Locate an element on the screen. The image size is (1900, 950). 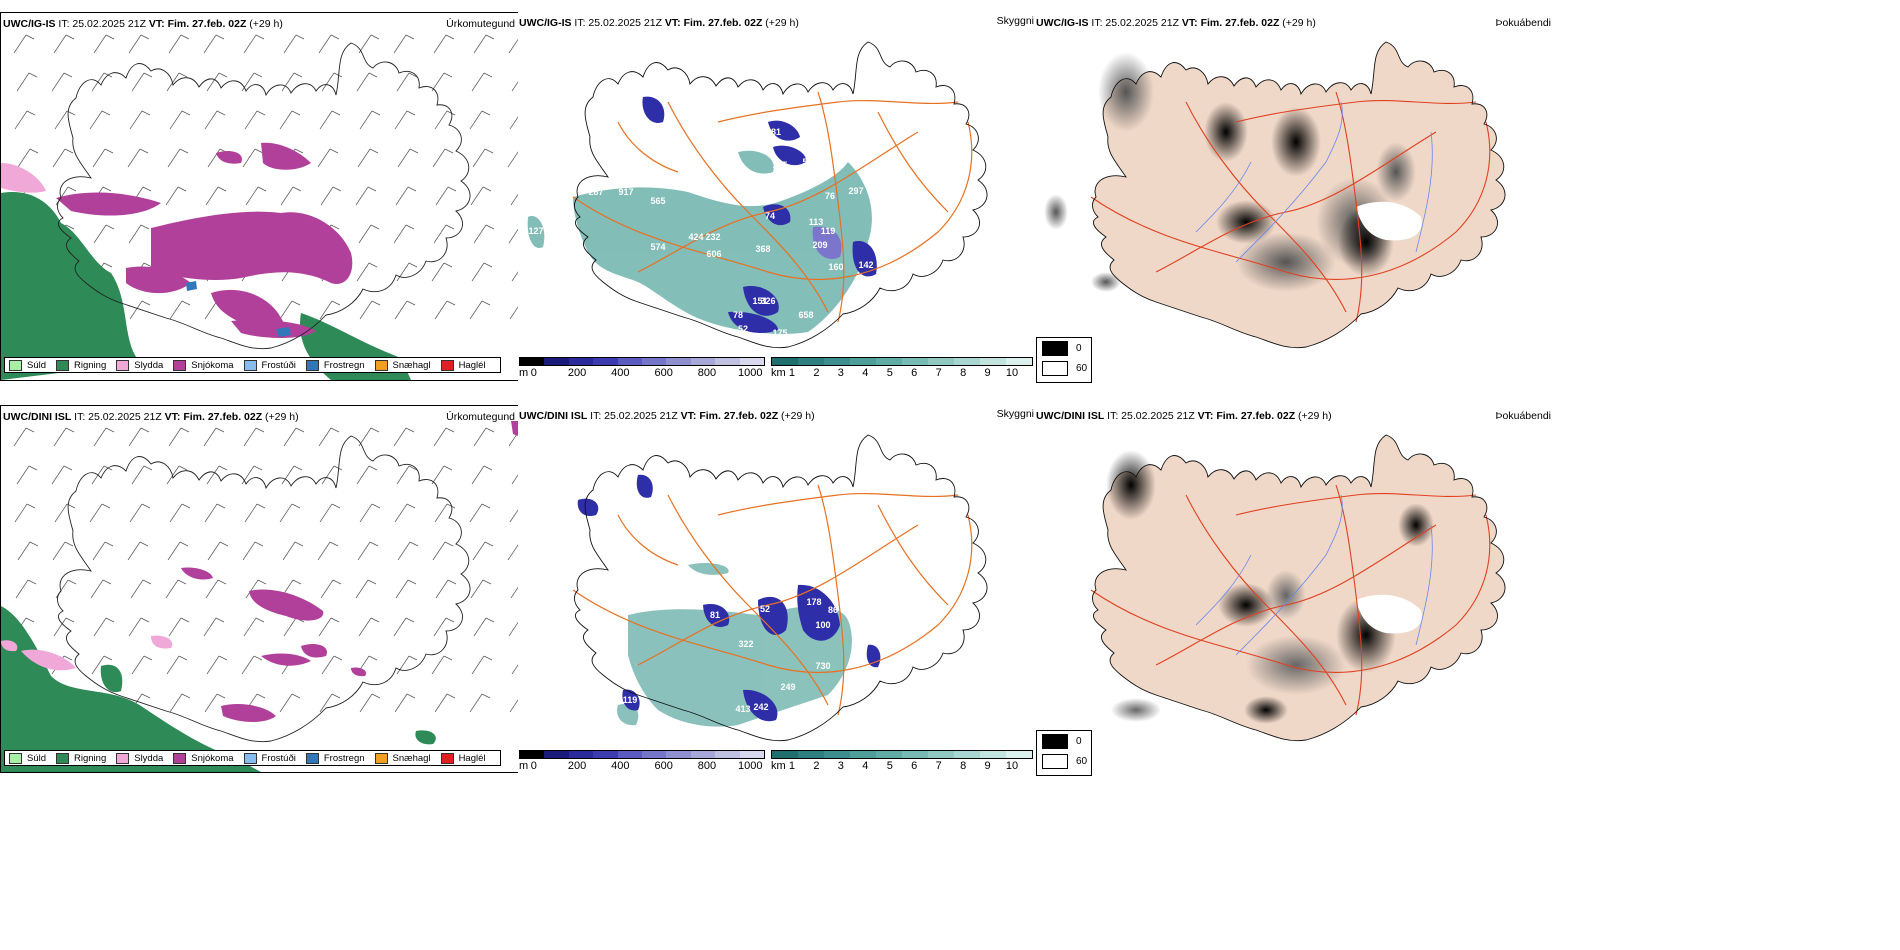
legend-swatch is located at coordinates (447, 365).